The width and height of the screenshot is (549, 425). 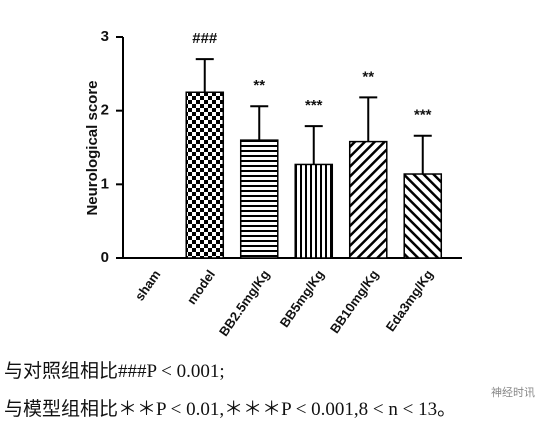 What do you see at coordinates (105, 257) in the screenshot?
I see `y-tick-label: 0` at bounding box center [105, 257].